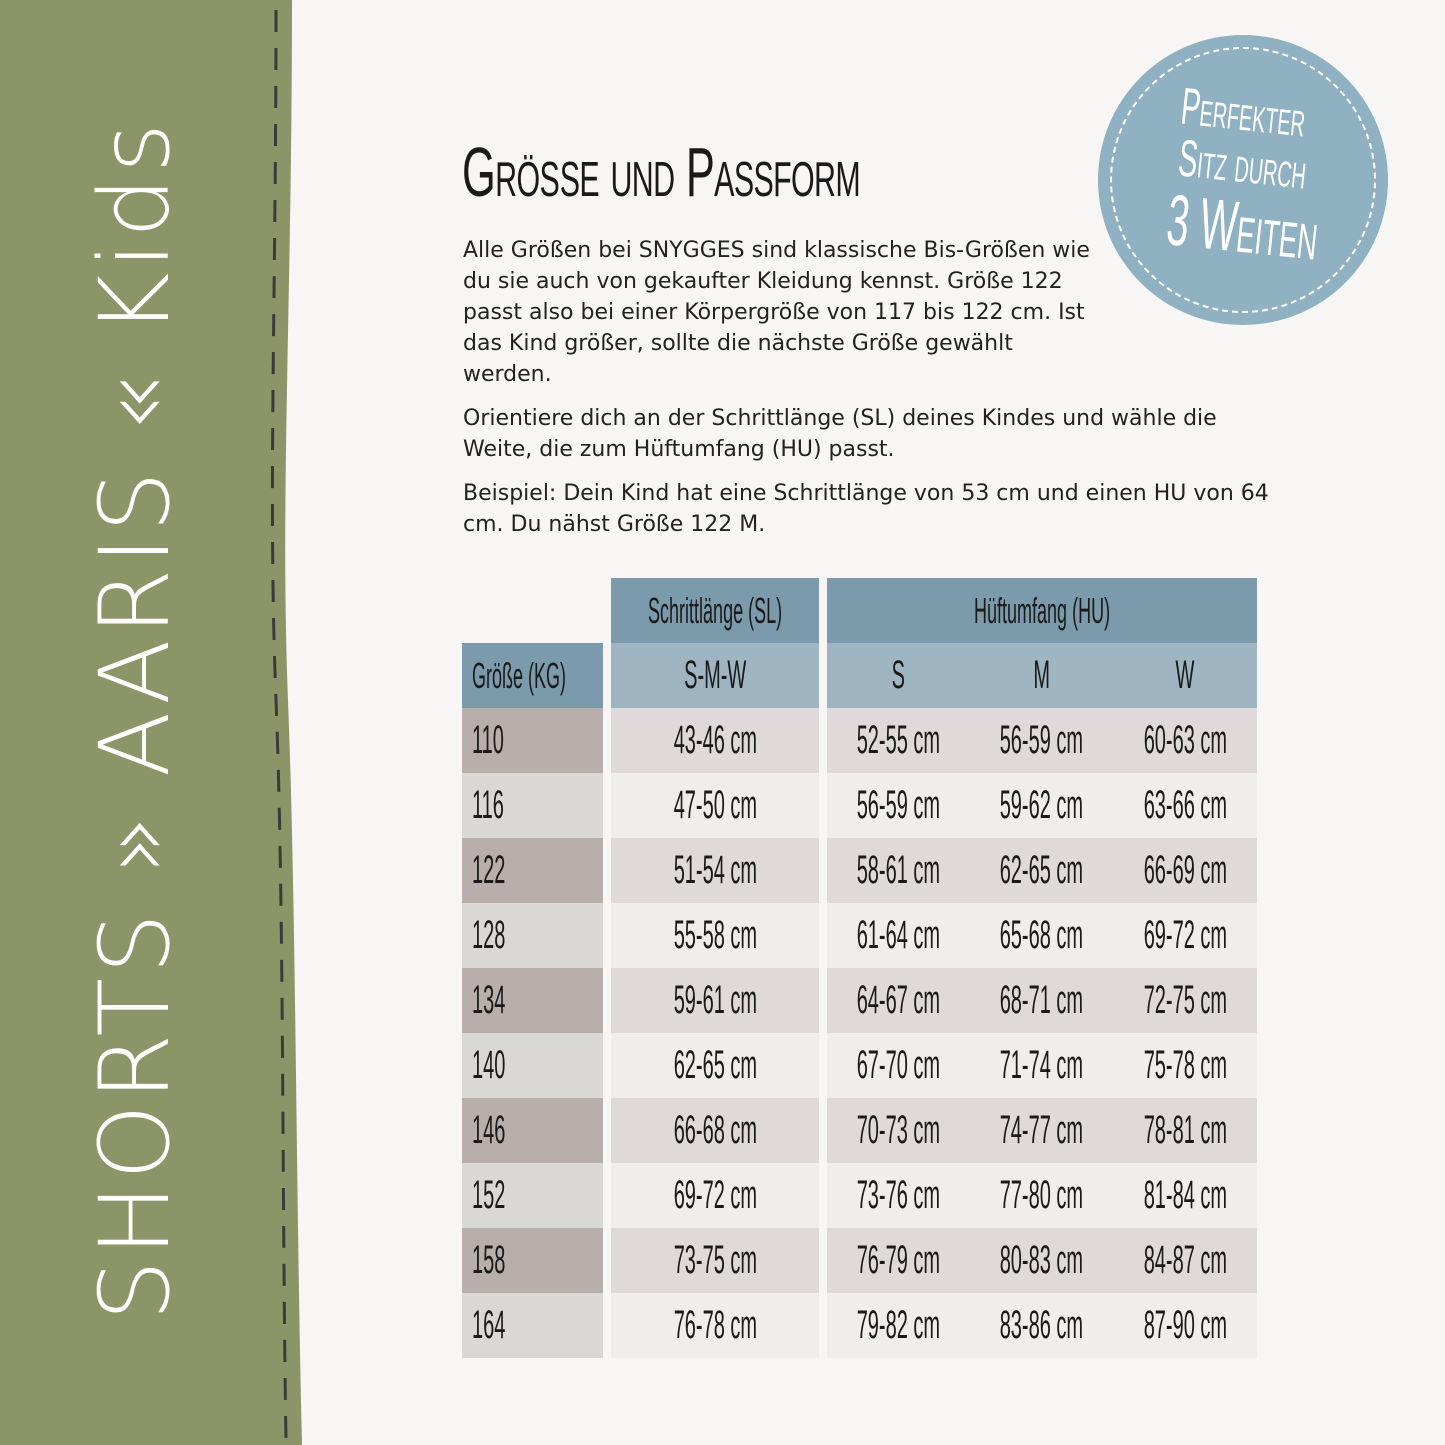 This screenshot has width=1445, height=1445. Describe the element at coordinates (898, 805) in the screenshot. I see `hu-s-cell-text: 56-59 cm` at that location.